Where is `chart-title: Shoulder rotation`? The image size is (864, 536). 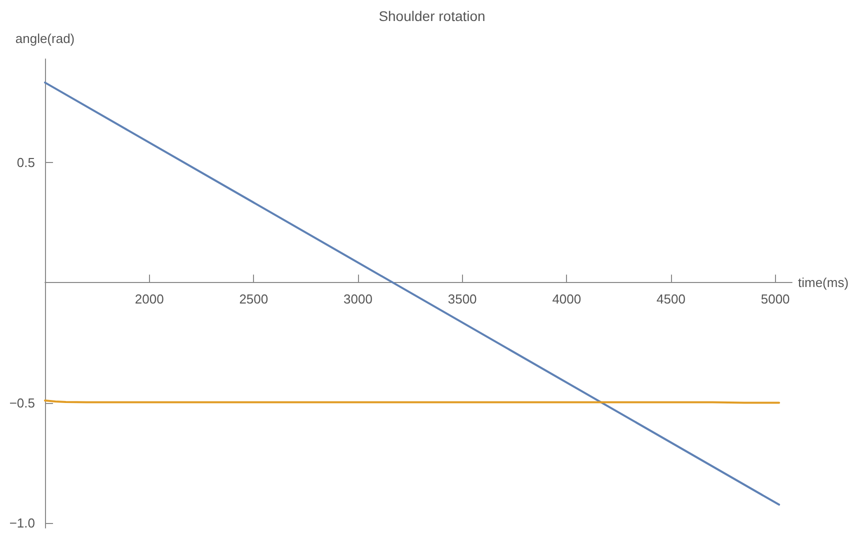
chart-title: Shoulder rotation is located at coordinates (432, 16).